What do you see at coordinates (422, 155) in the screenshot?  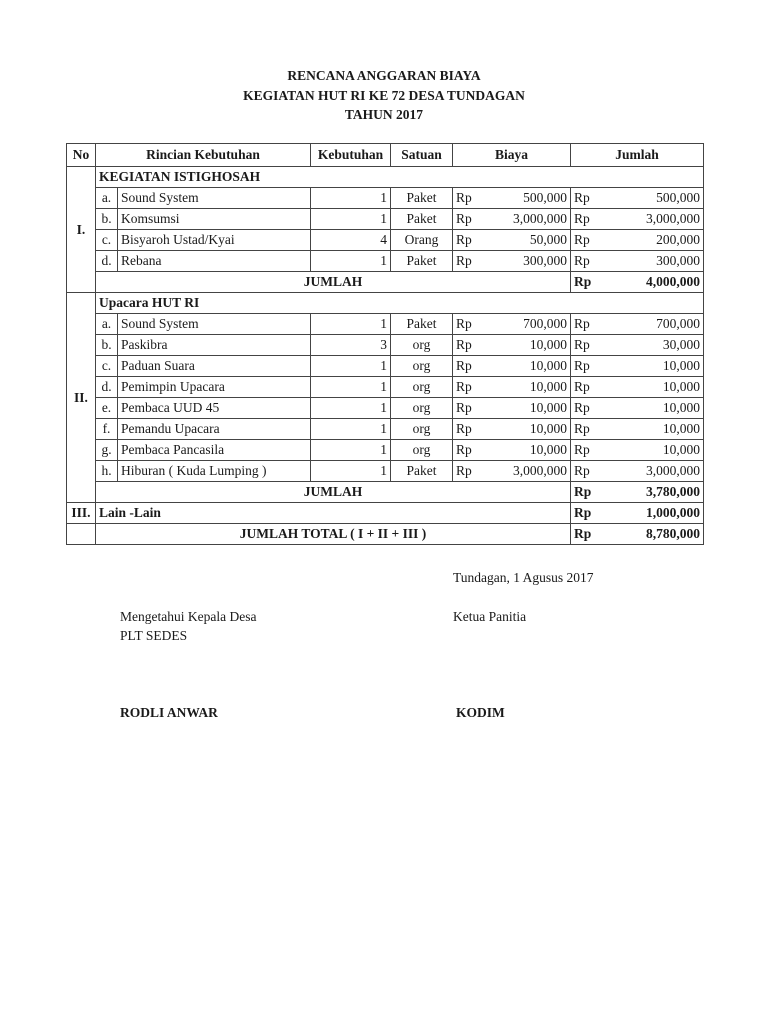 I see `col-satuan: Satuan` at bounding box center [422, 155].